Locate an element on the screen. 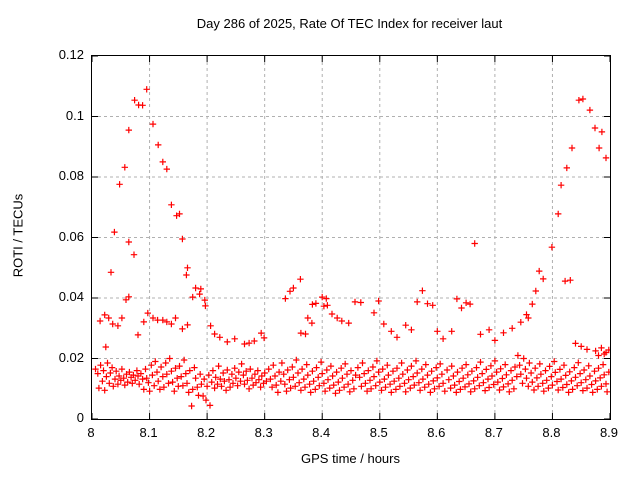  y-tick-label: 0.12 is located at coordinates (71, 54).